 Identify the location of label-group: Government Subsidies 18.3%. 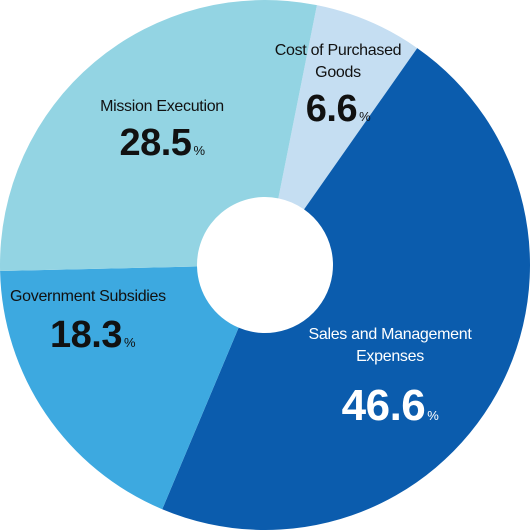
(105, 325).